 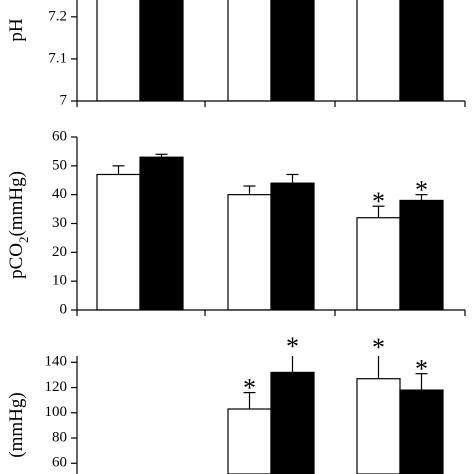 What do you see at coordinates (23, 240) in the screenshot?
I see `y-axis-label-sub: 2` at bounding box center [23, 240].